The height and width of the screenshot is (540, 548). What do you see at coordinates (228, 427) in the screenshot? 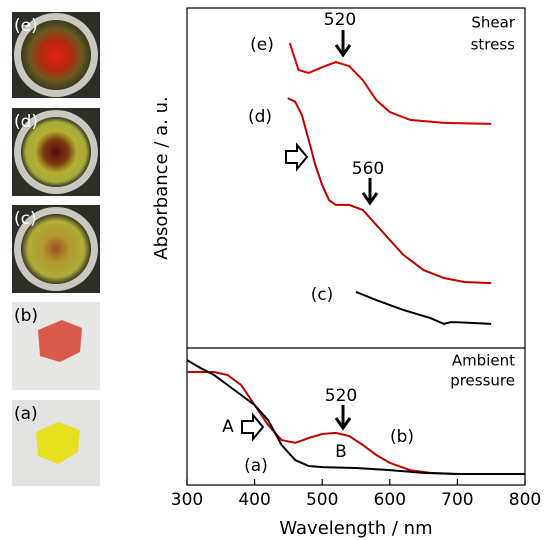
I see `annotation: A` at bounding box center [228, 427].